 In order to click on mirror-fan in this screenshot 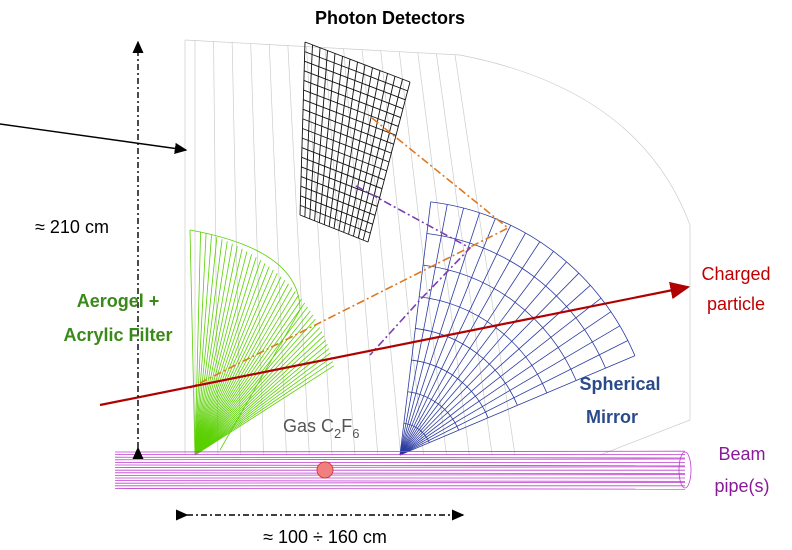, I will do `click(517, 328)`.